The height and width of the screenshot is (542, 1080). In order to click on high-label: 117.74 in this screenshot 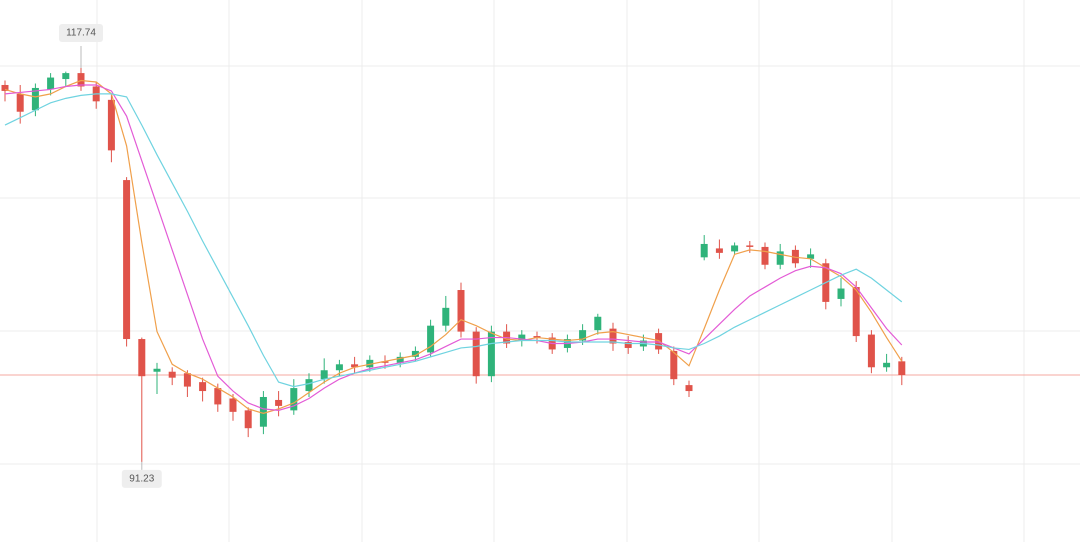, I will do `click(81, 33)`.